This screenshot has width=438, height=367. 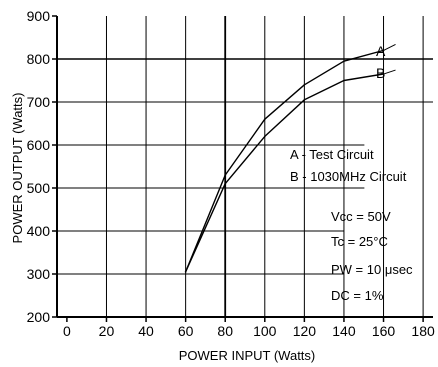 I want to click on x-tick-label-7: 140, so click(x=344, y=331).